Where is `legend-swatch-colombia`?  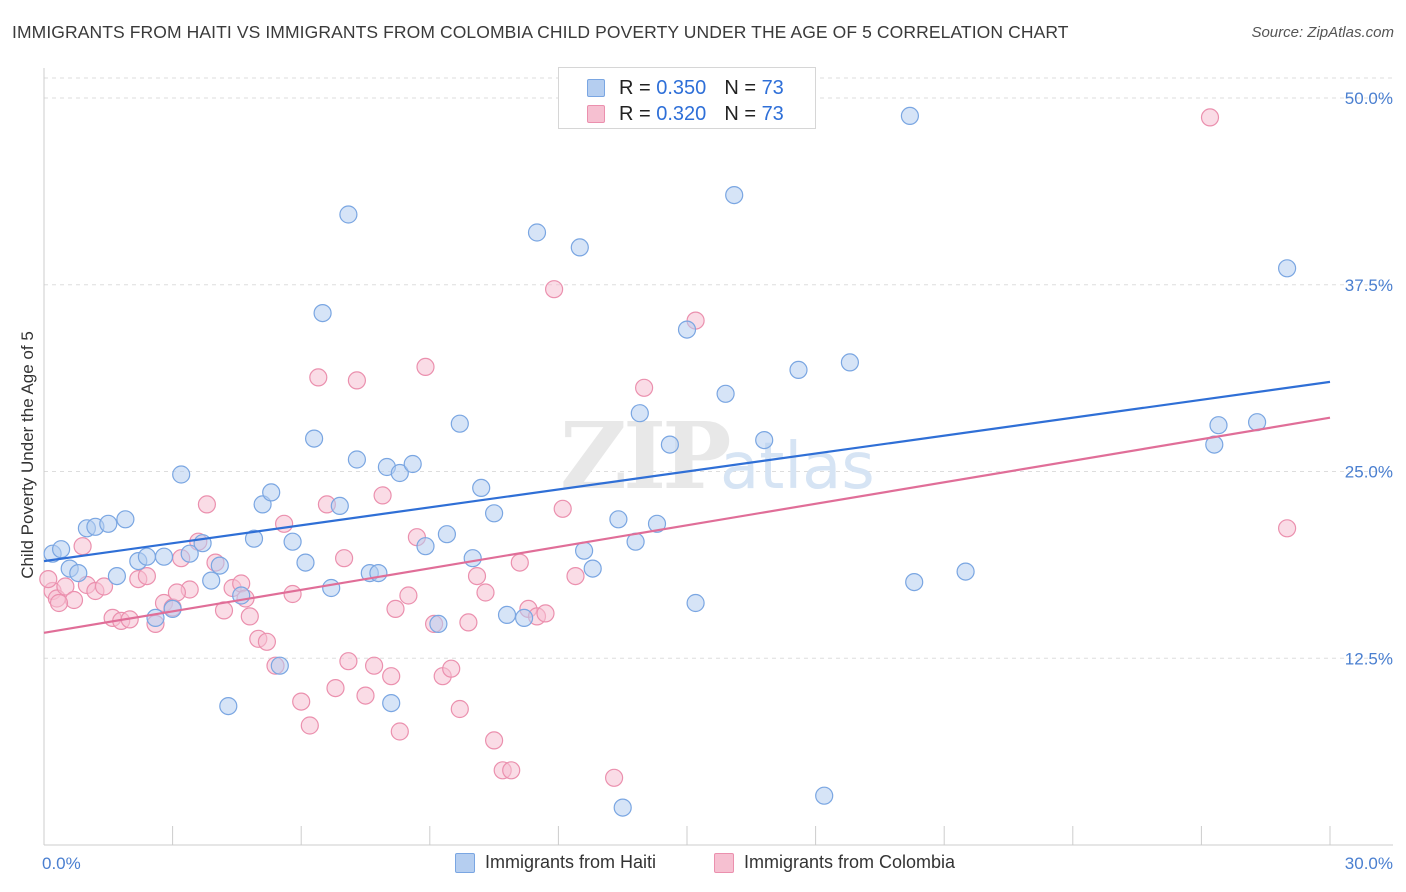 legend-swatch-colombia is located at coordinates (596, 114).